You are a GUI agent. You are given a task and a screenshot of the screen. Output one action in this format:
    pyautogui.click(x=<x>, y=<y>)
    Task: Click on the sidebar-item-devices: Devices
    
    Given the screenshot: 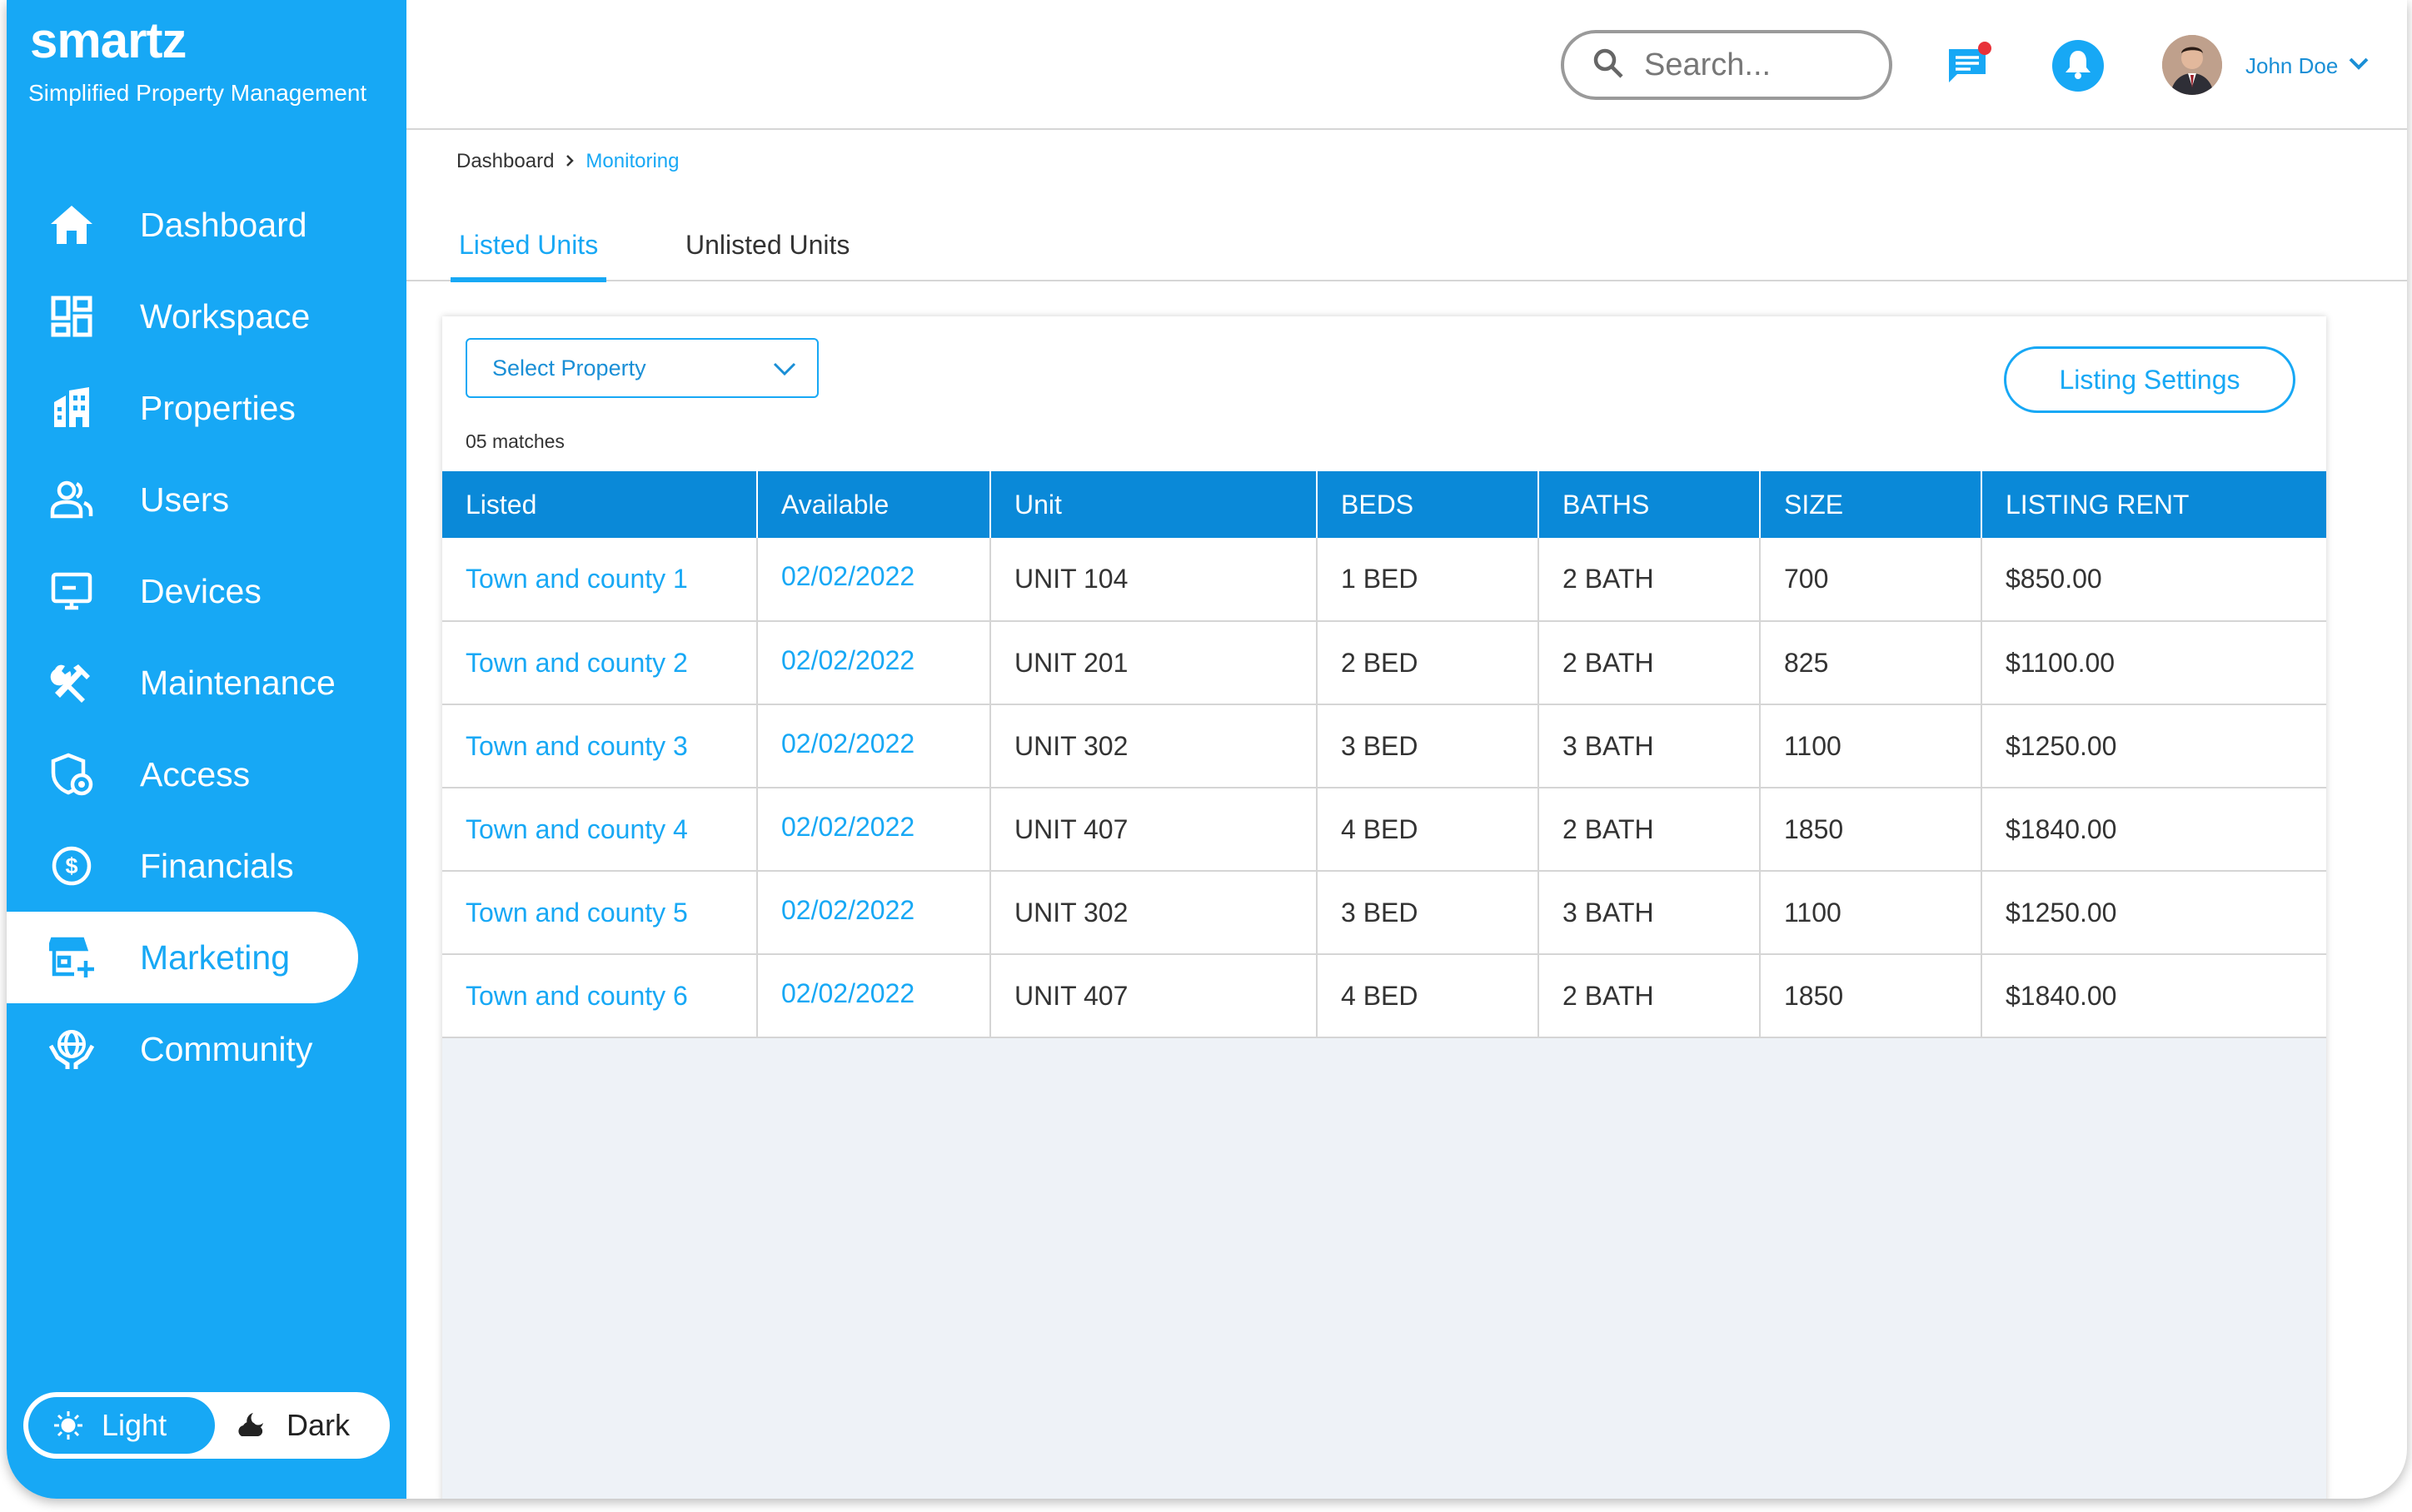 What is the action you would take?
    pyautogui.click(x=207, y=591)
    